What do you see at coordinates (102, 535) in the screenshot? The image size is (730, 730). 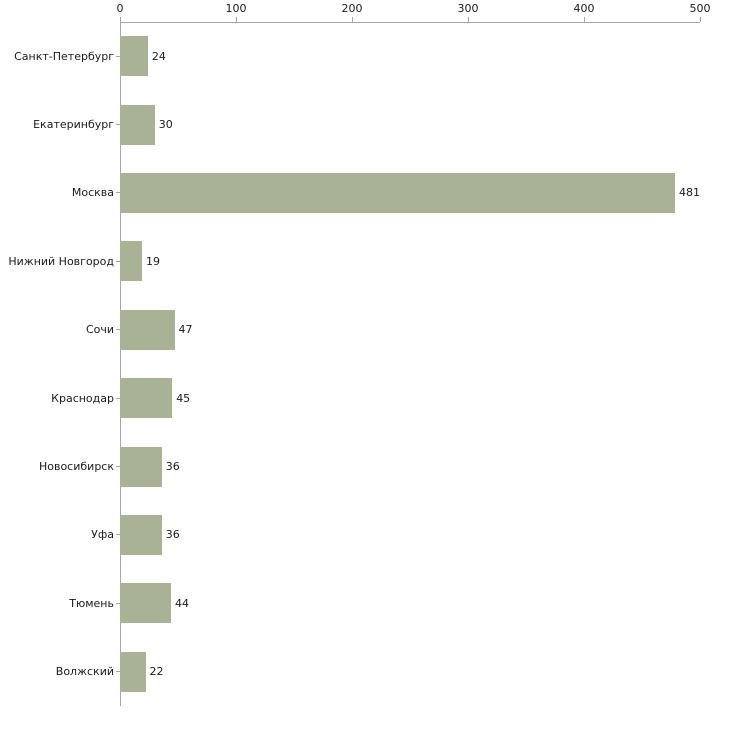 I see `y-axis-category-label: Уфа` at bounding box center [102, 535].